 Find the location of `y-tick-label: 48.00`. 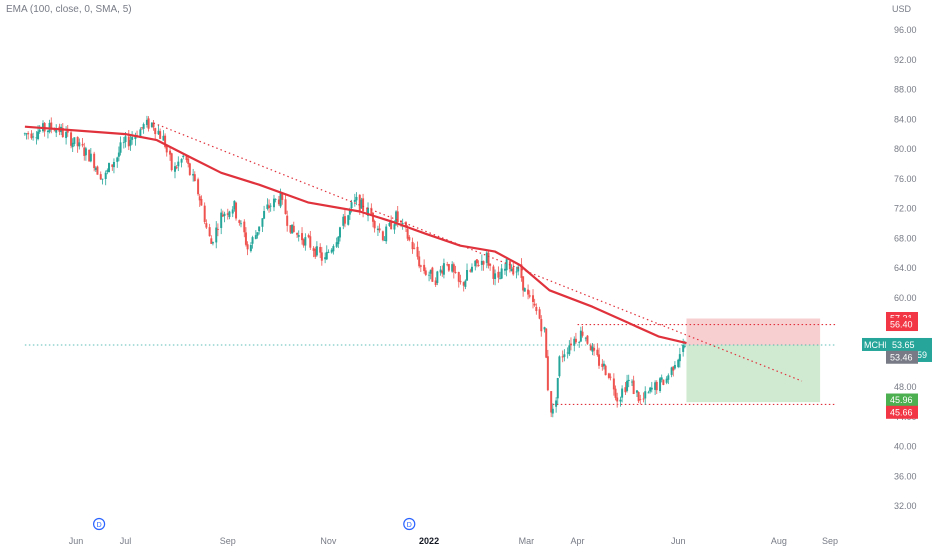

y-tick-label: 48.00 is located at coordinates (905, 387).